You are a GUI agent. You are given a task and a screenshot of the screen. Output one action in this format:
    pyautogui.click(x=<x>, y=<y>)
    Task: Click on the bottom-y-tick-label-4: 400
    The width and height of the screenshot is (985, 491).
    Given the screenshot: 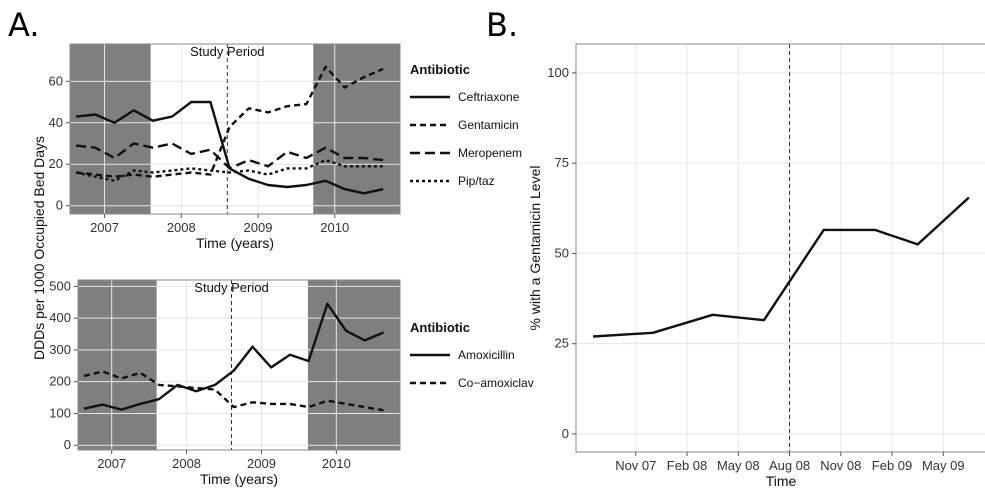 What is the action you would take?
    pyautogui.click(x=60, y=317)
    